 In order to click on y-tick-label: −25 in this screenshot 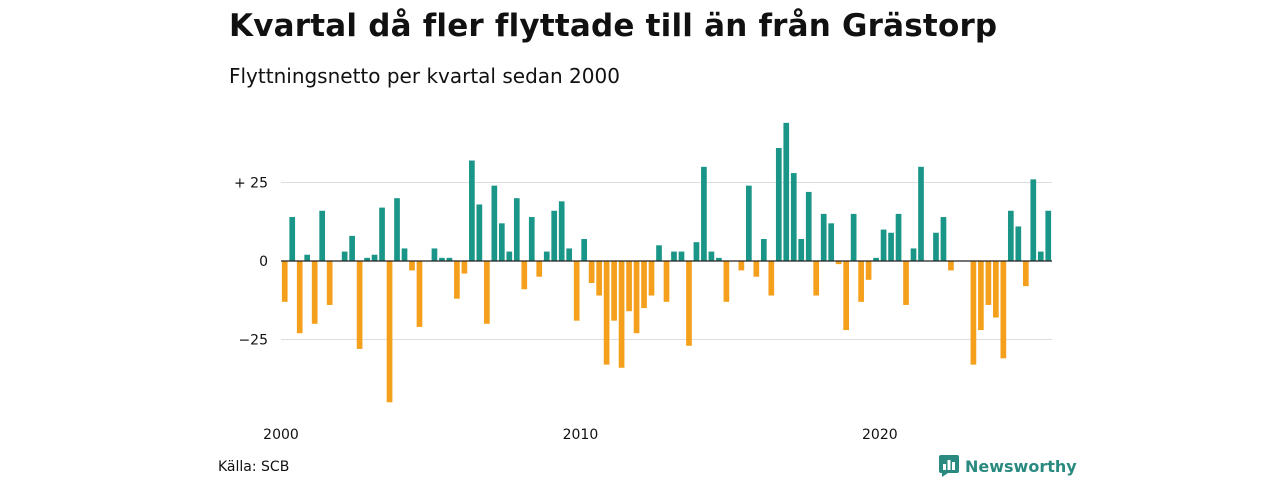, I will do `click(253, 341)`.